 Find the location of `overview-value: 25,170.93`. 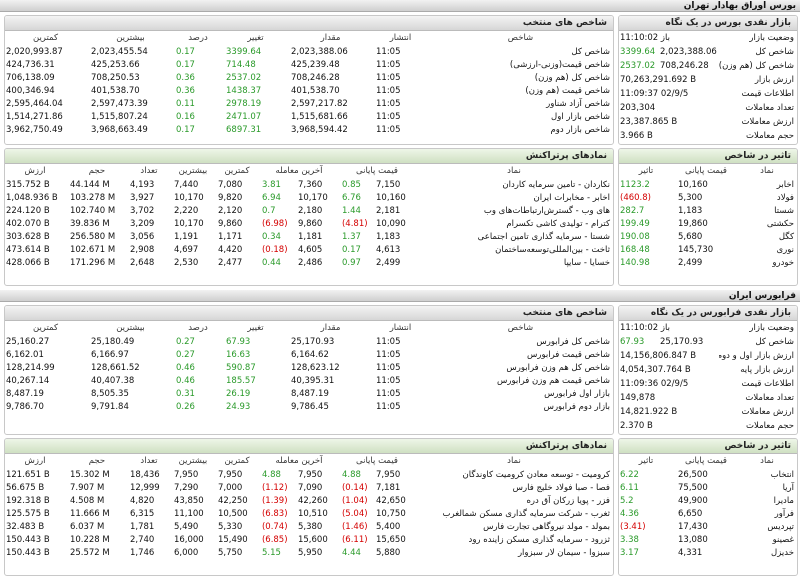

overview-value: 25,170.93 is located at coordinates (682, 342).